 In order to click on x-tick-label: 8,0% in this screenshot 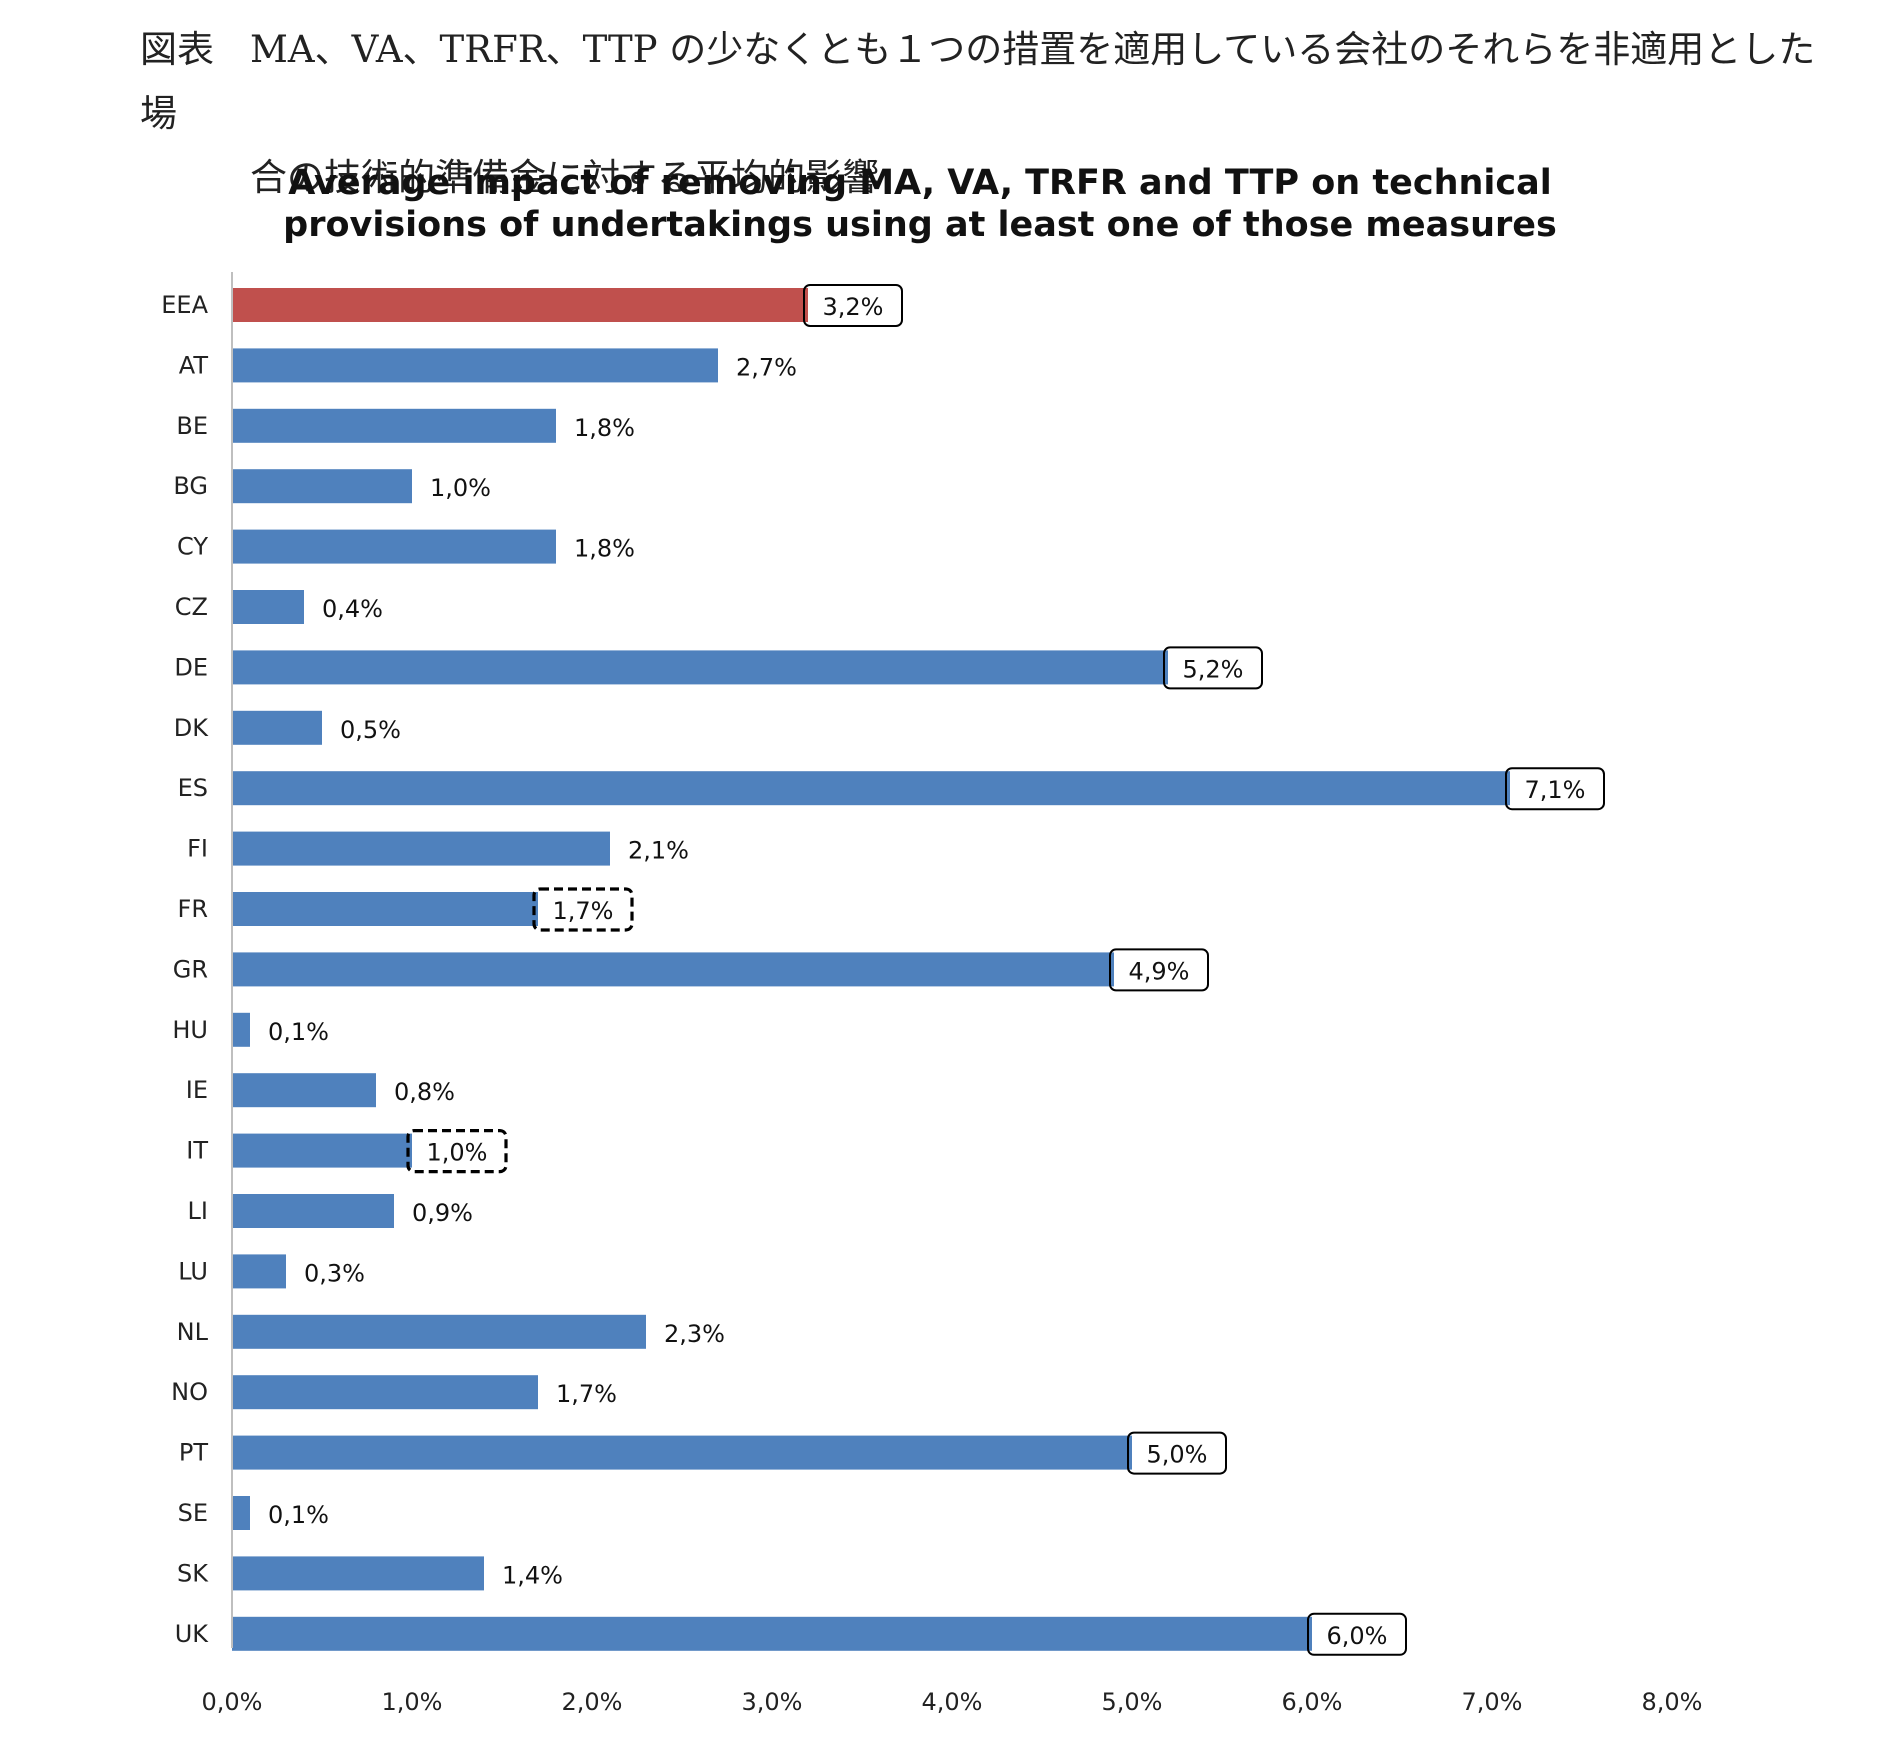, I will do `click(1672, 1702)`.